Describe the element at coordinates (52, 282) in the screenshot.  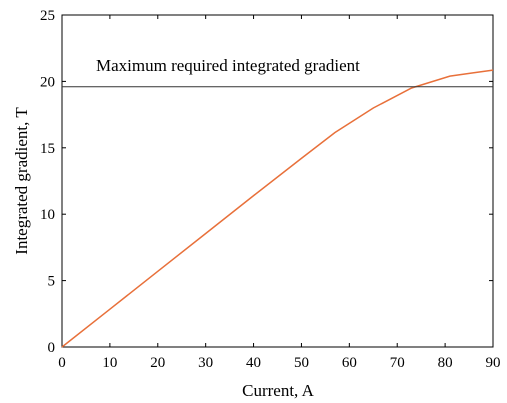
I see `y-tick-label: 5` at that location.